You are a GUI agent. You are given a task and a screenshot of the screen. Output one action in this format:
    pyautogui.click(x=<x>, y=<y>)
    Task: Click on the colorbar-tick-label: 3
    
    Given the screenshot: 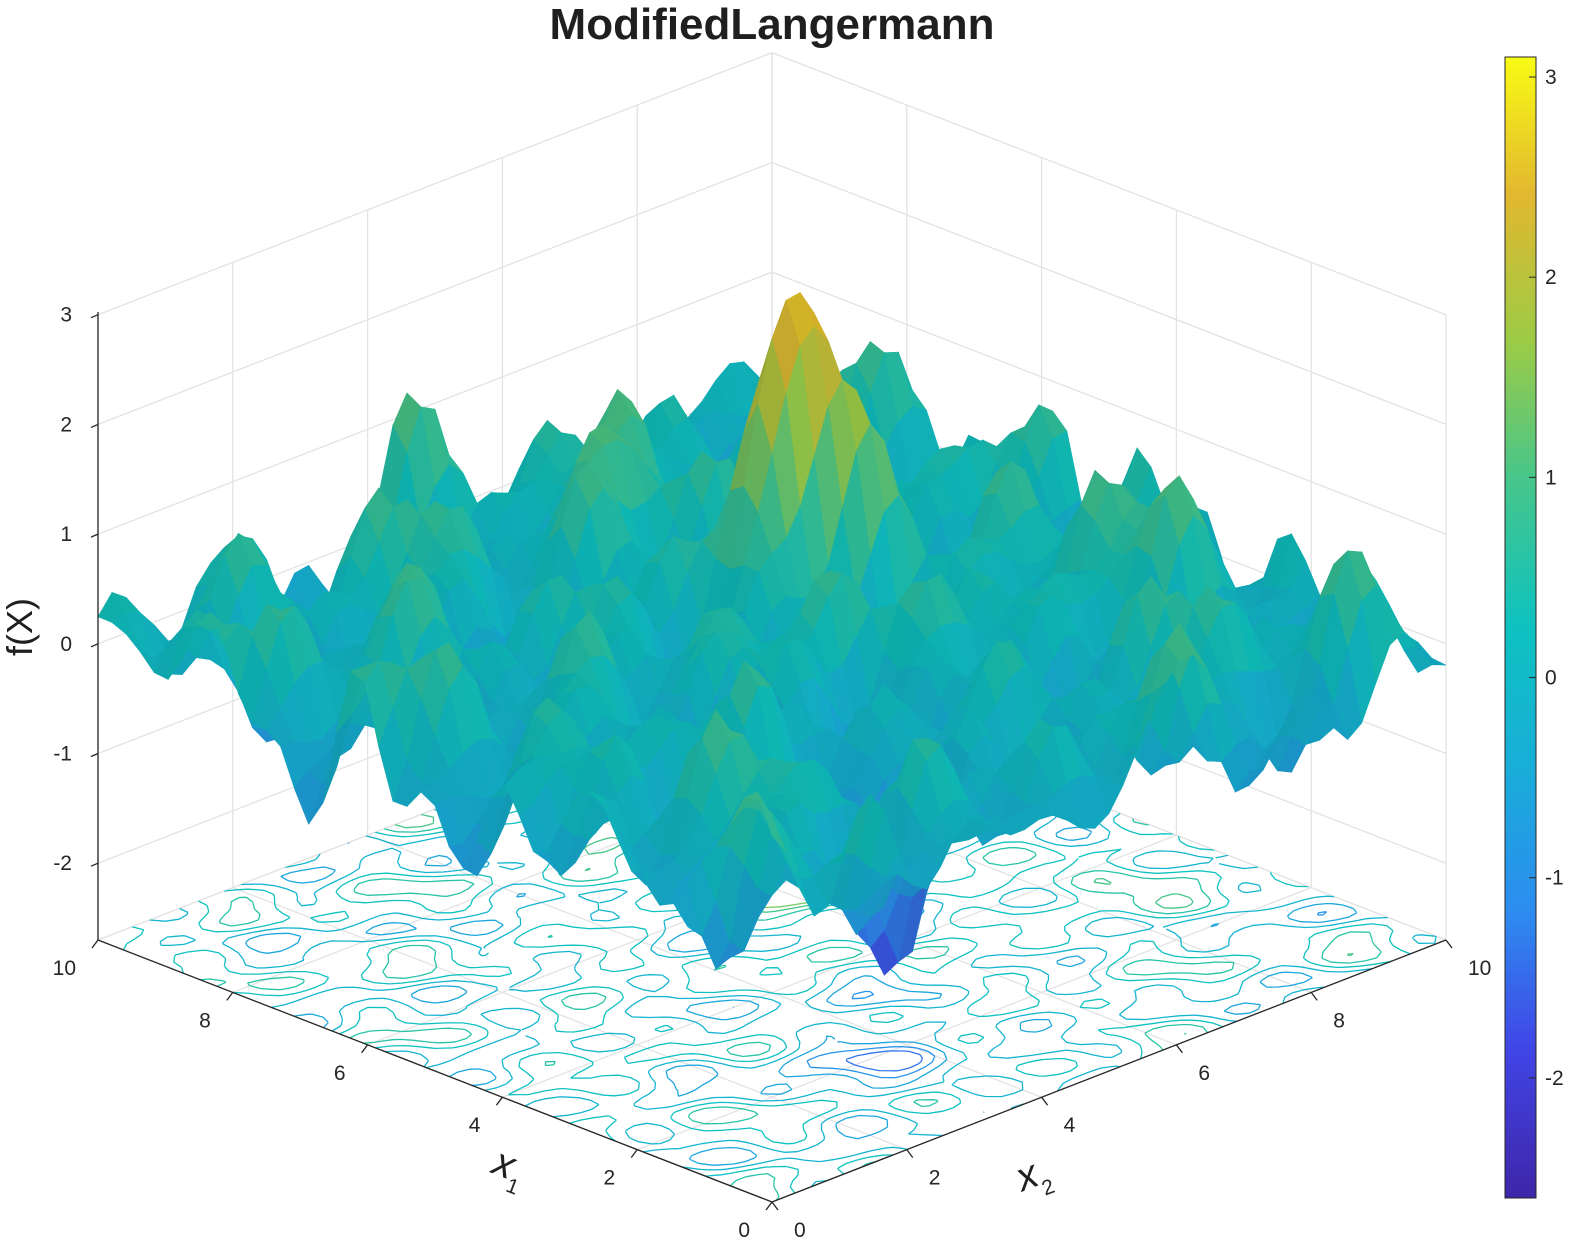 What is the action you would take?
    pyautogui.click(x=1551, y=77)
    